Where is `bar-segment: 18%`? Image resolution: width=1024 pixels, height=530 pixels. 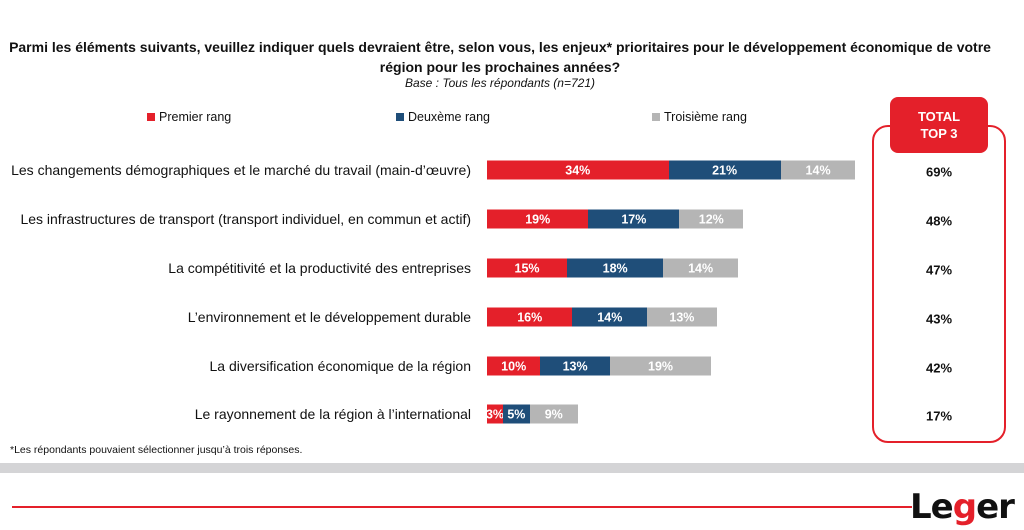 bar-segment: 18% is located at coordinates (615, 268).